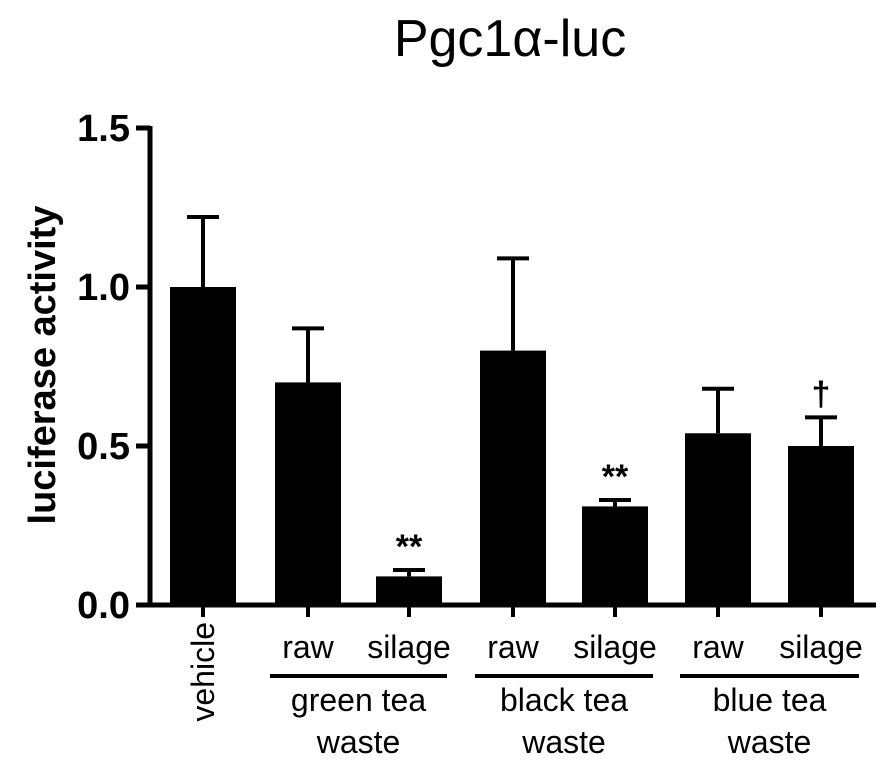  Describe the element at coordinates (203, 672) in the screenshot. I see `x-label-0: vehicle` at that location.